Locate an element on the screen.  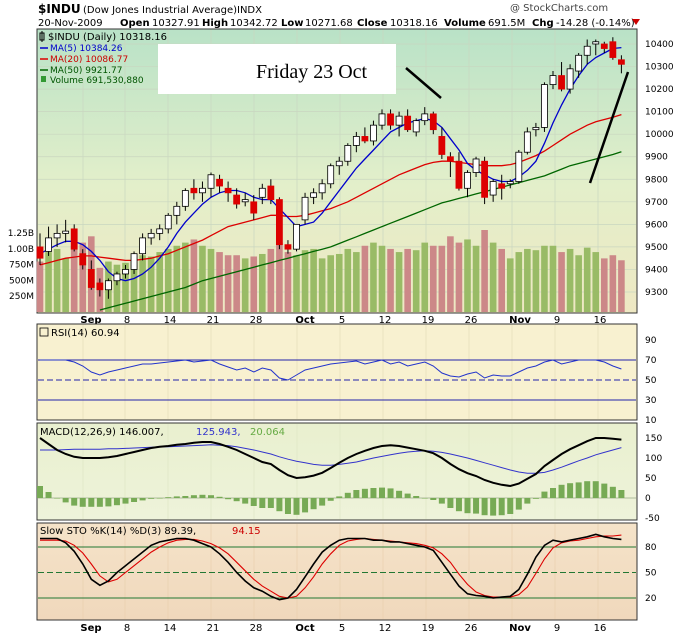
quote-date: 20-Nov-2009 is located at coordinates (70, 23).